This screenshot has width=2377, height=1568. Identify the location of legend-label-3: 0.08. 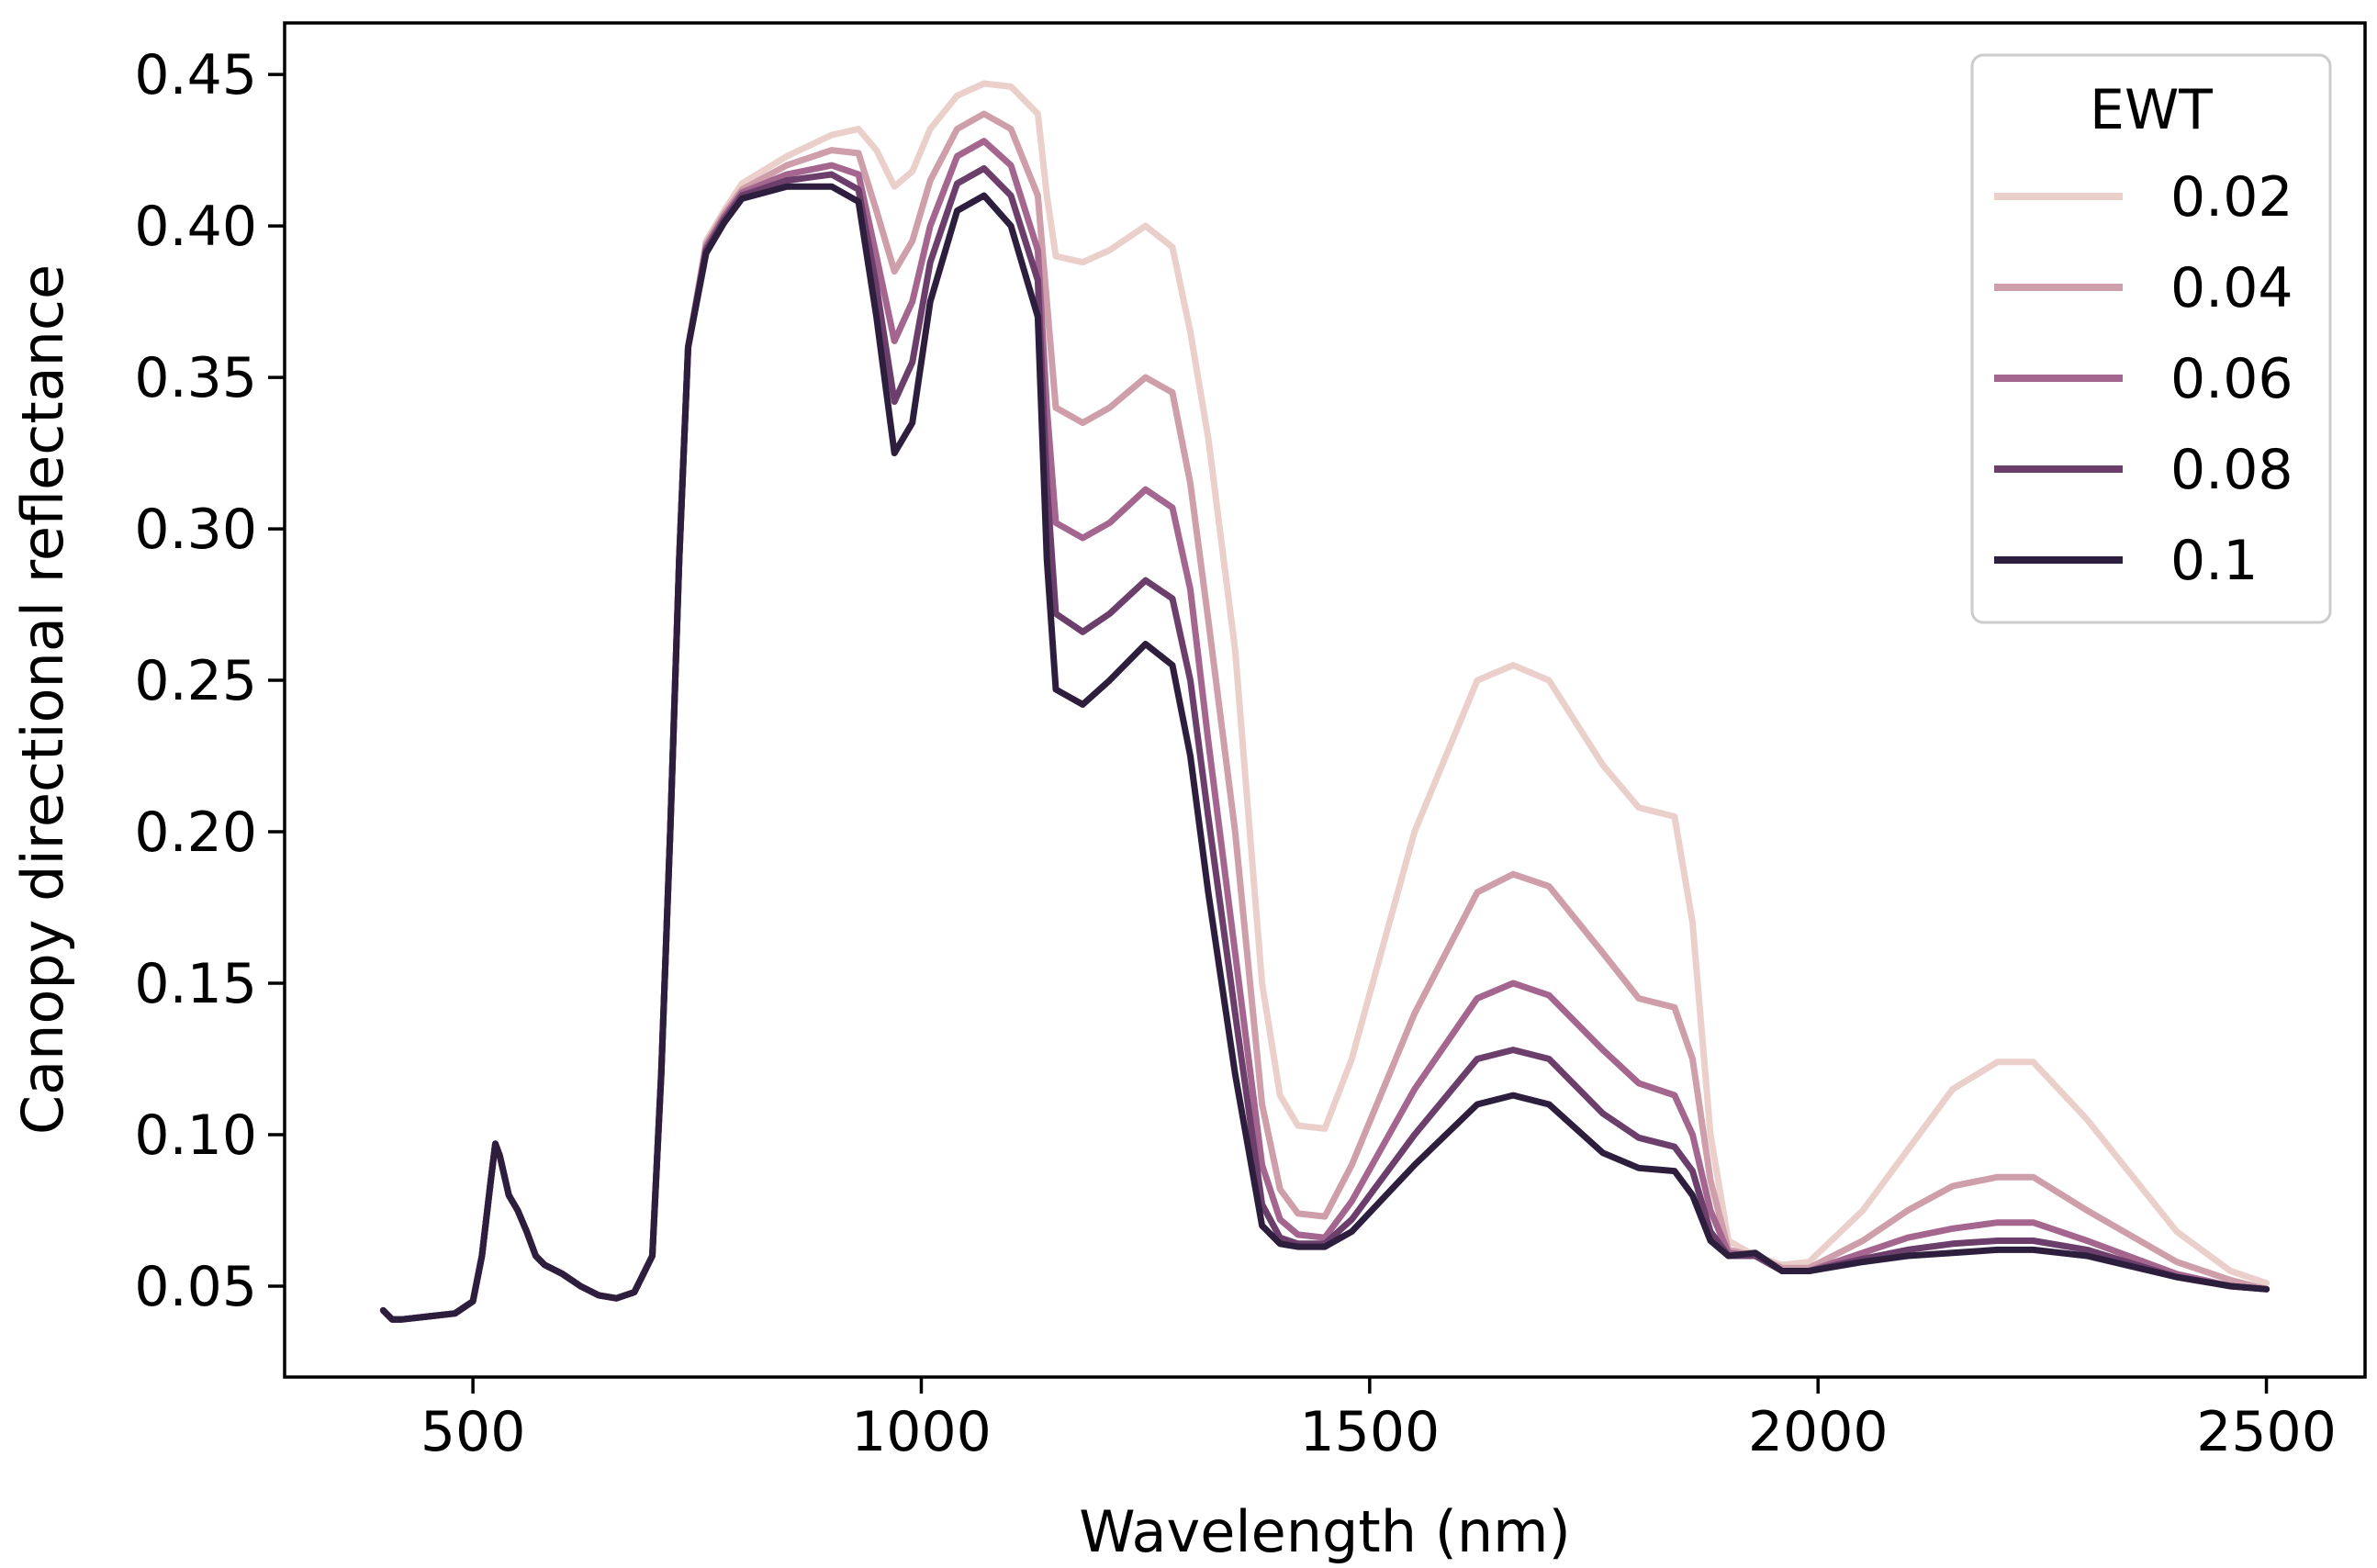
(2232, 470).